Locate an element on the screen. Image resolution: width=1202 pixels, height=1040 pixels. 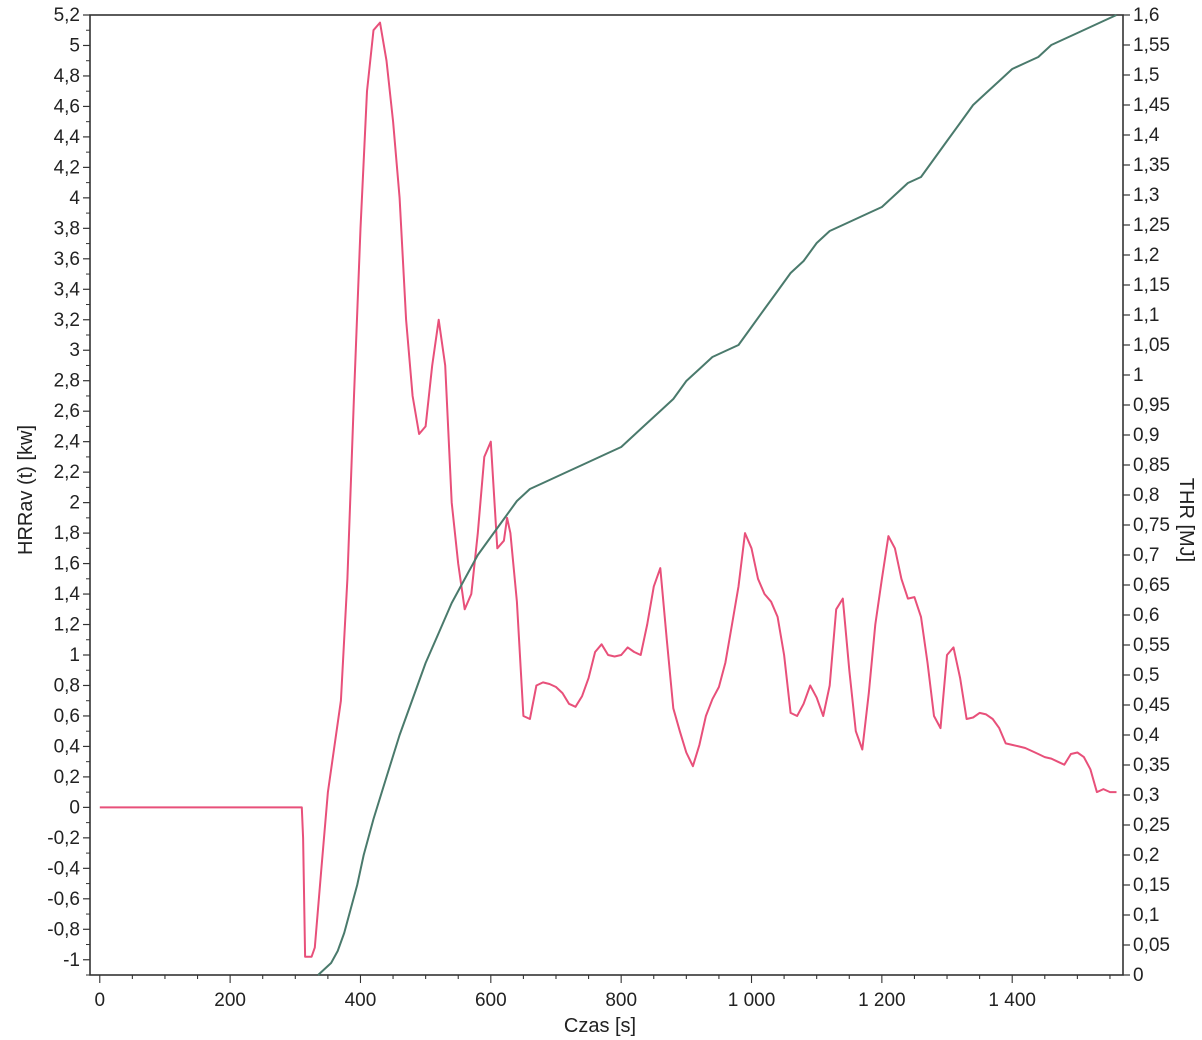
x-tick-label: 600 is located at coordinates (491, 1000).